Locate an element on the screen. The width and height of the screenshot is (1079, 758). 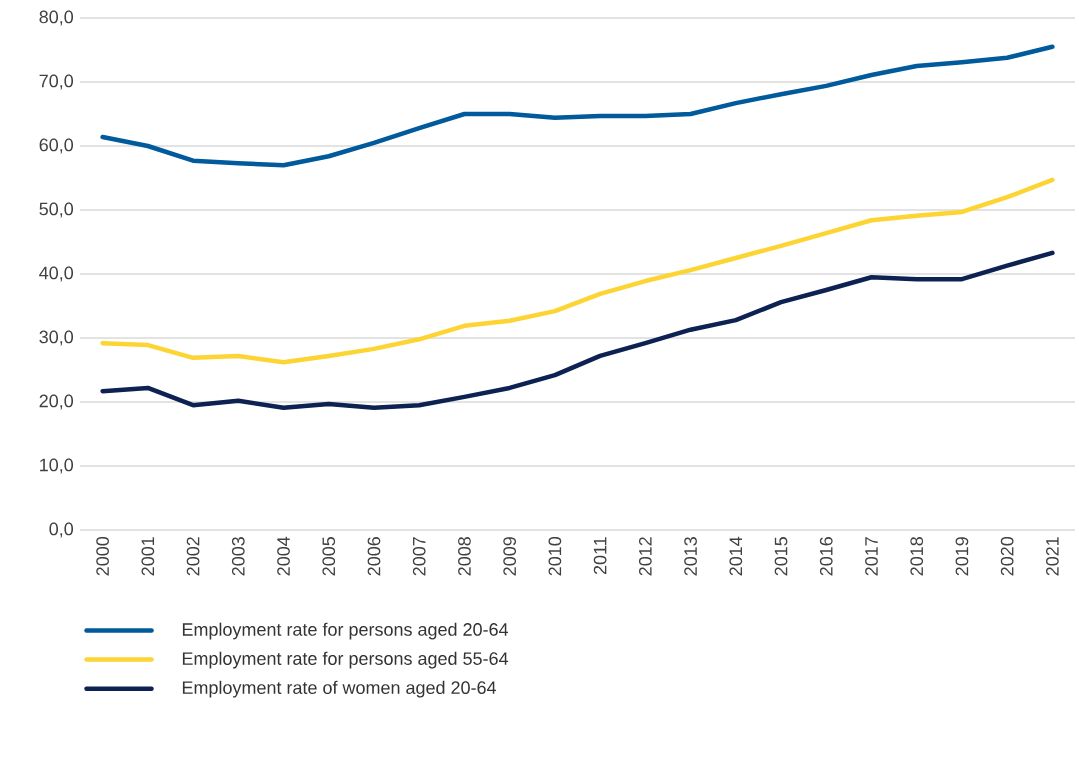
x-tick-label: 2010 is located at coordinates (555, 556).